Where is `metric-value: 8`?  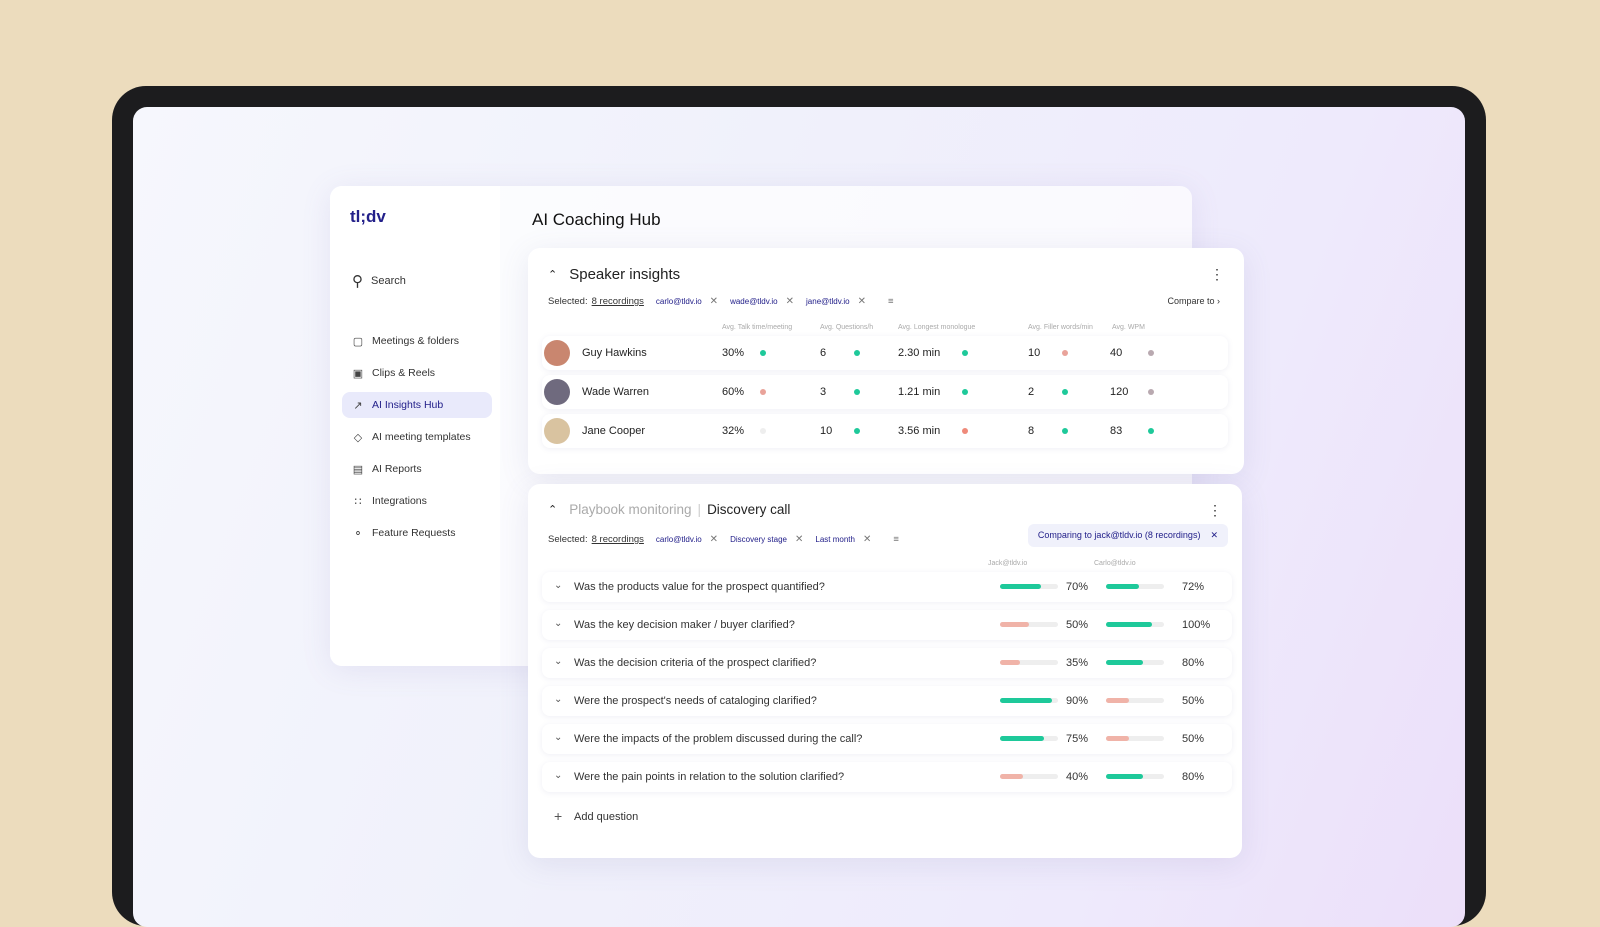
metric-value: 8 is located at coordinates (1031, 431).